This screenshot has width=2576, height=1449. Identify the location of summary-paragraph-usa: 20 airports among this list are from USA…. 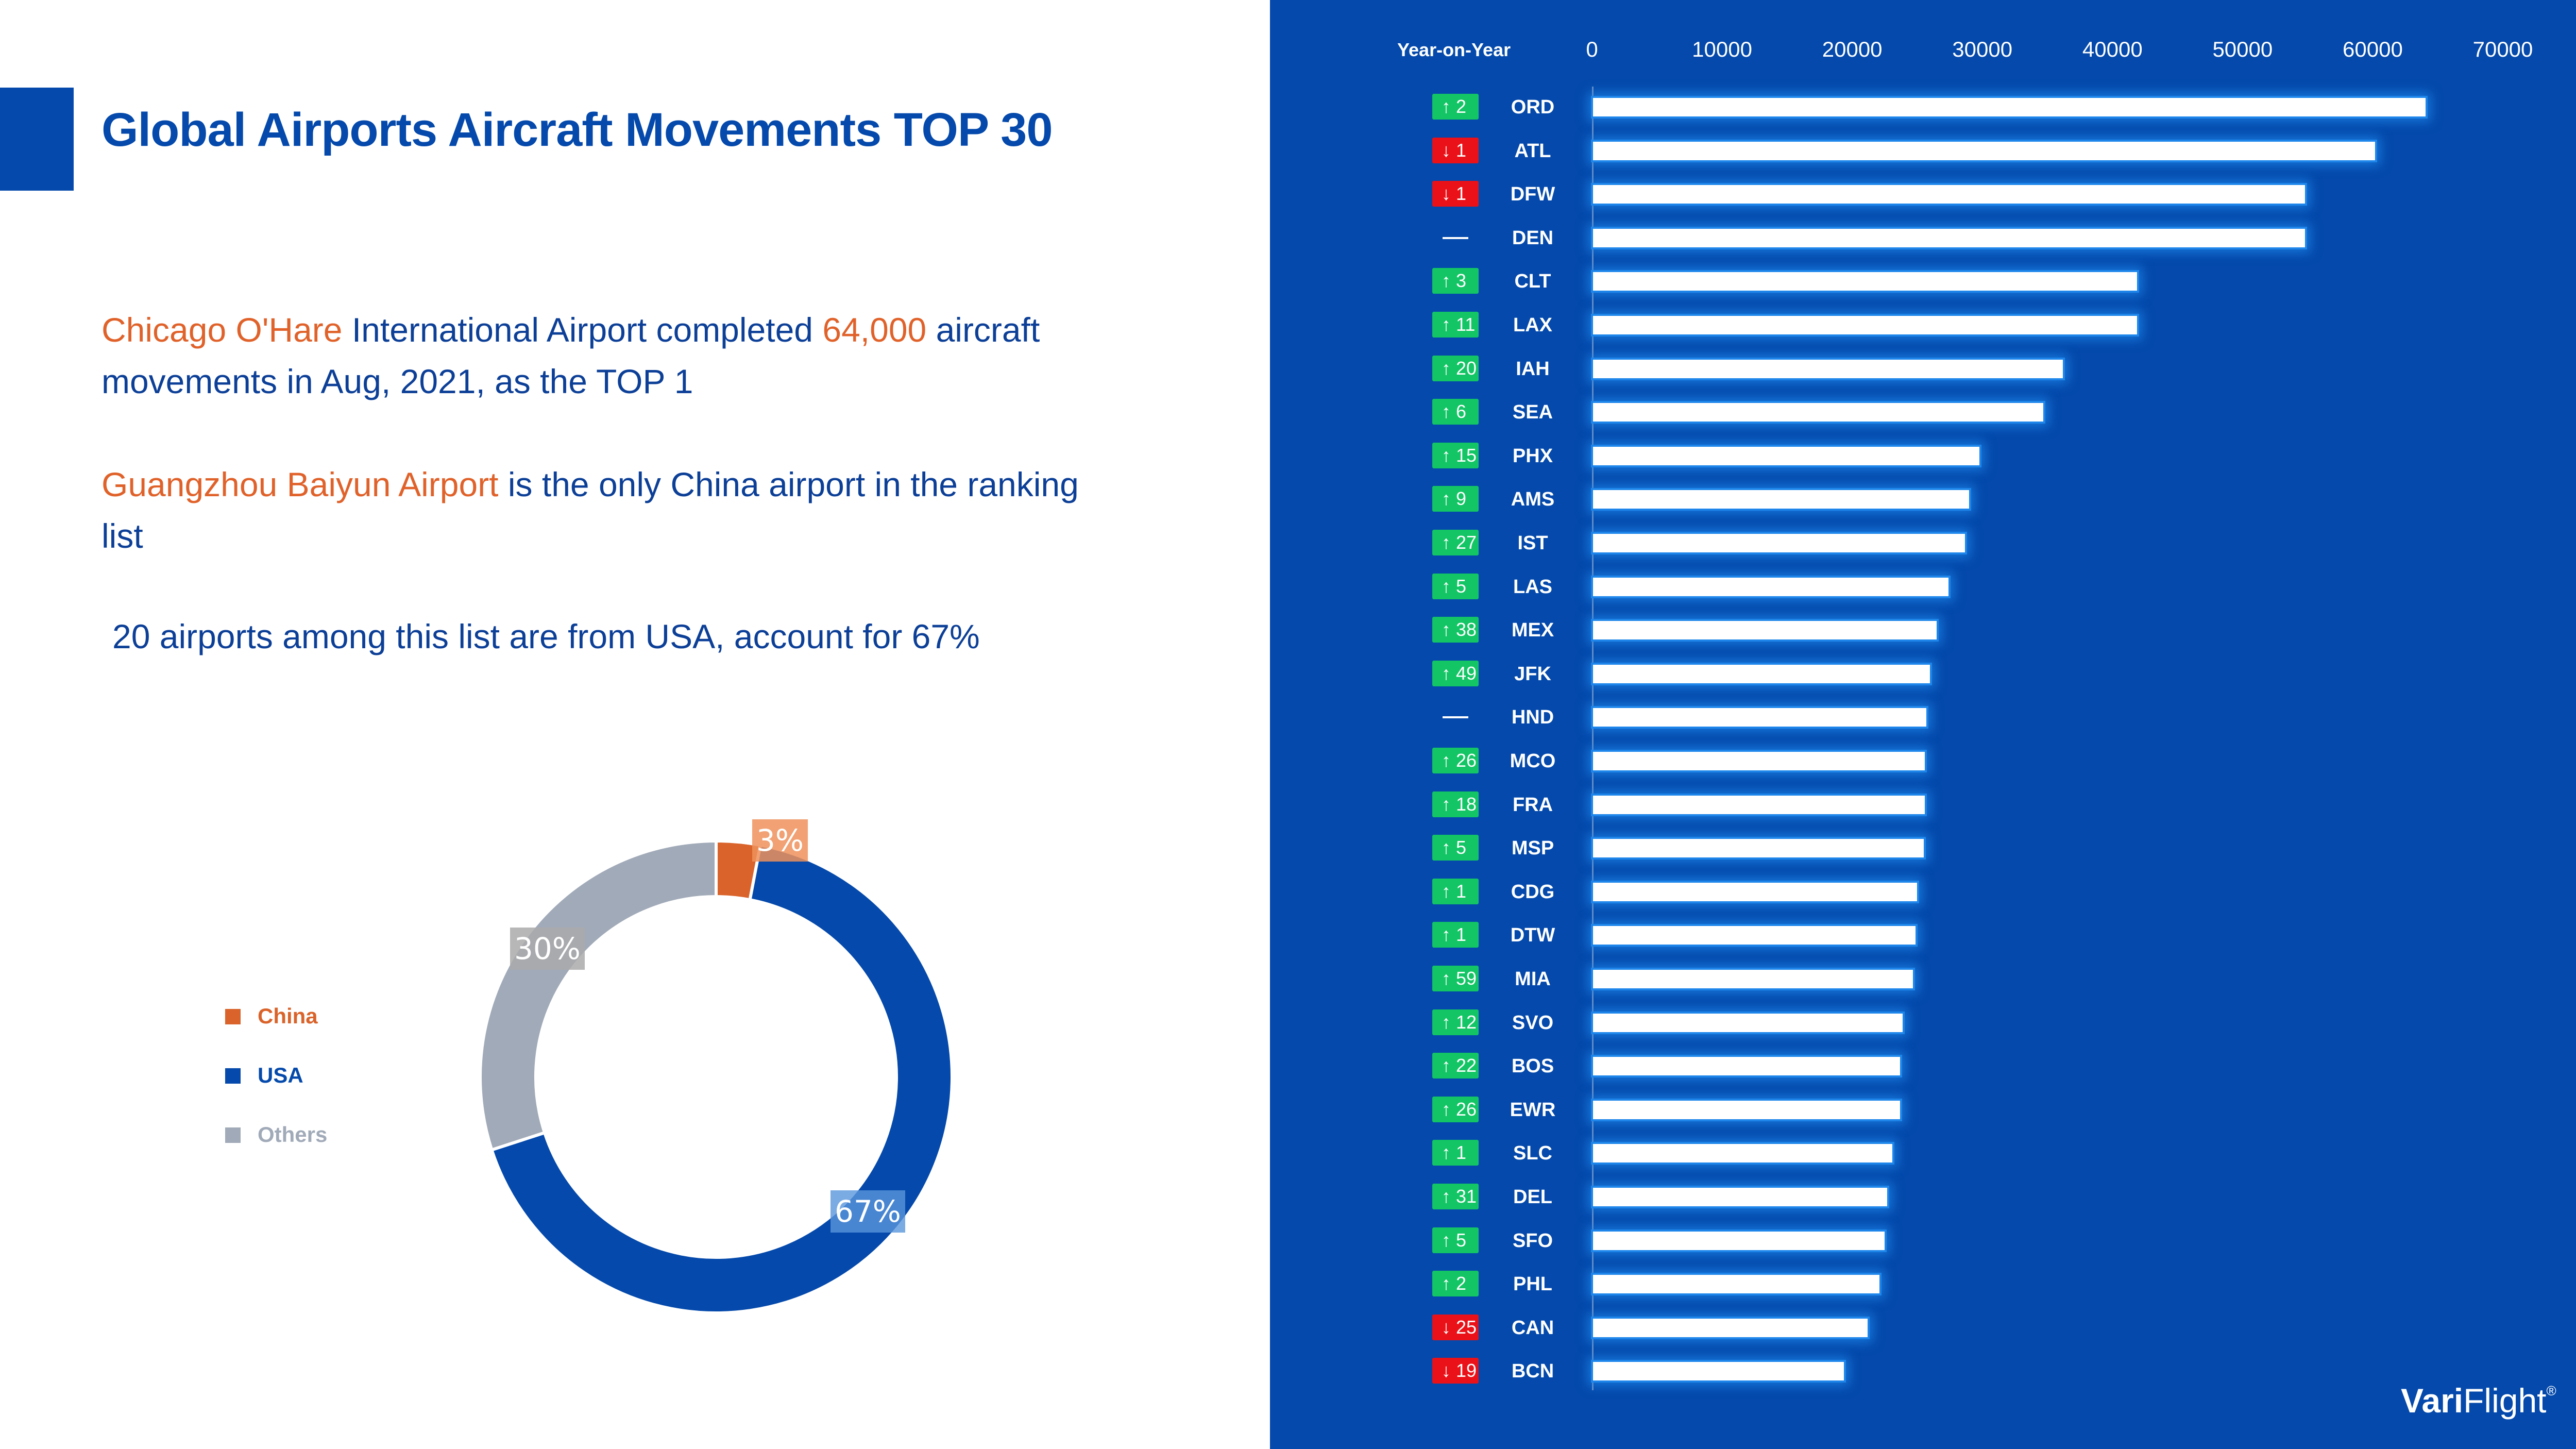
(546, 636).